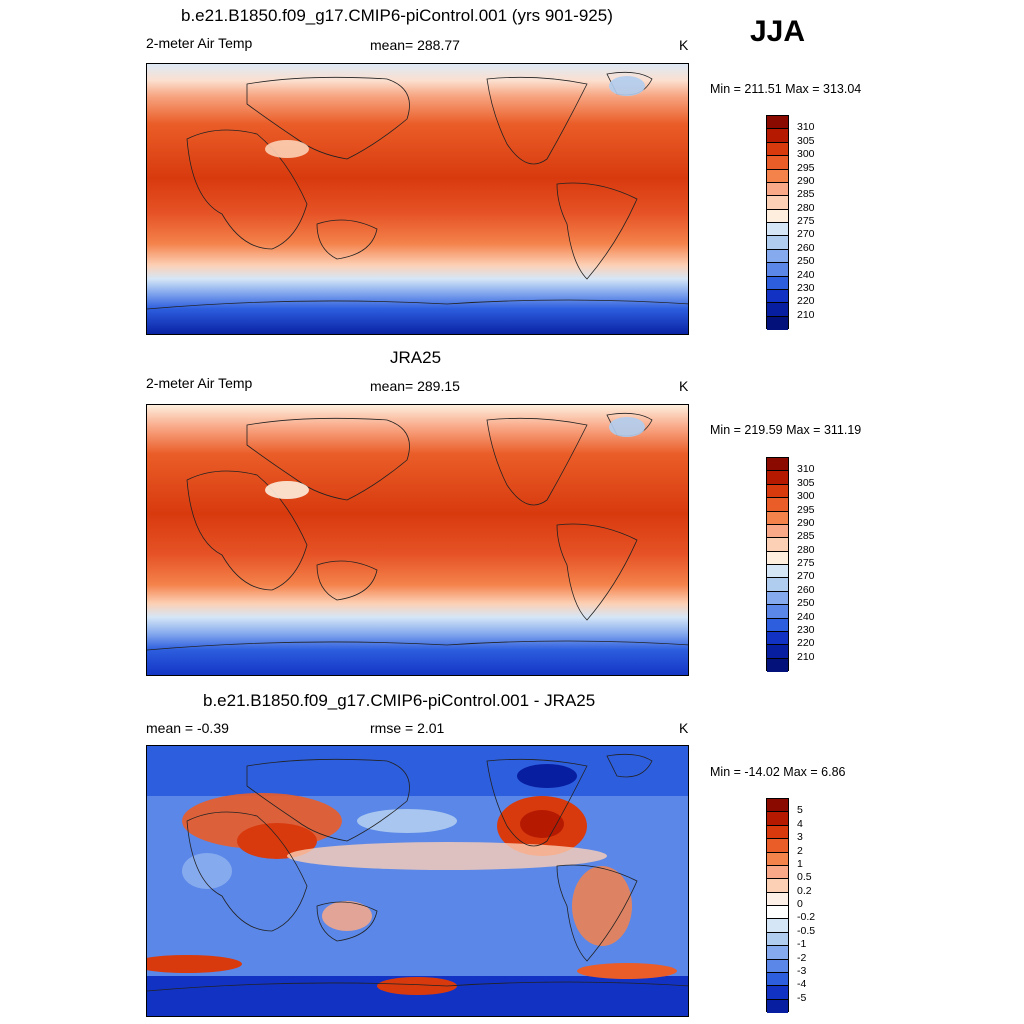 Image resolution: width=1024 pixels, height=1024 pixels. Describe the element at coordinates (412, 879) in the screenshot. I see `difference-anomalies` at that location.